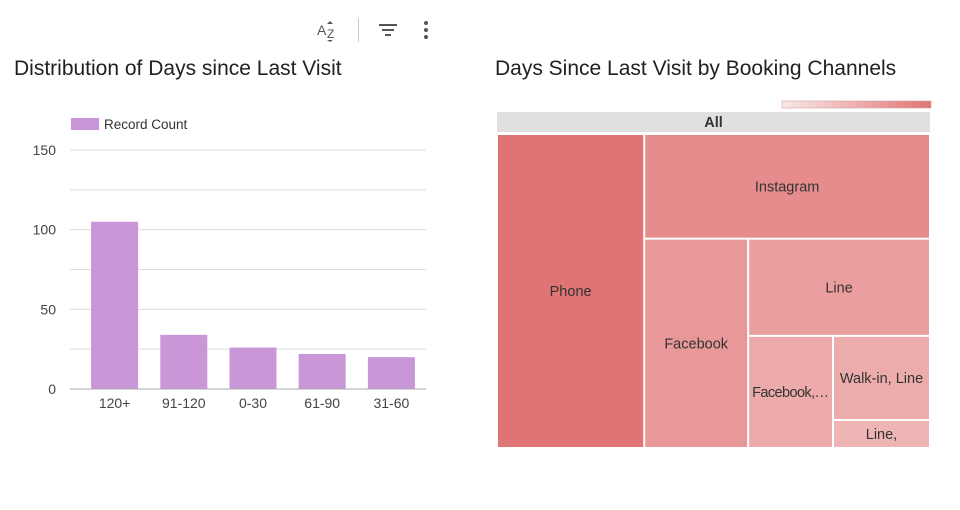 Image resolution: width=960 pixels, height=510 pixels. What do you see at coordinates (52, 389) in the screenshot?
I see `y-tick-label: 0` at bounding box center [52, 389].